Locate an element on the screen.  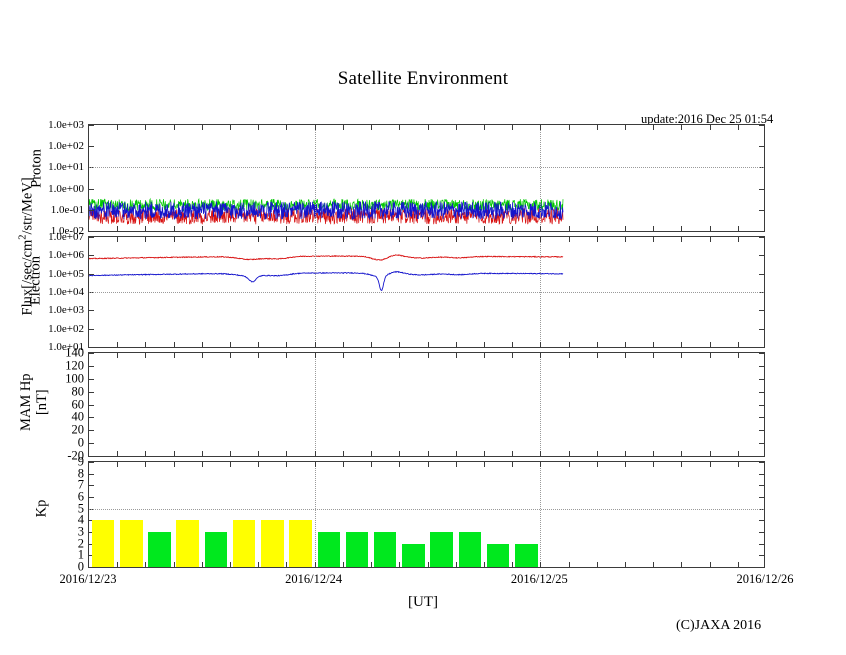
mam-tick-label: 140 is located at coordinates (74, 352).